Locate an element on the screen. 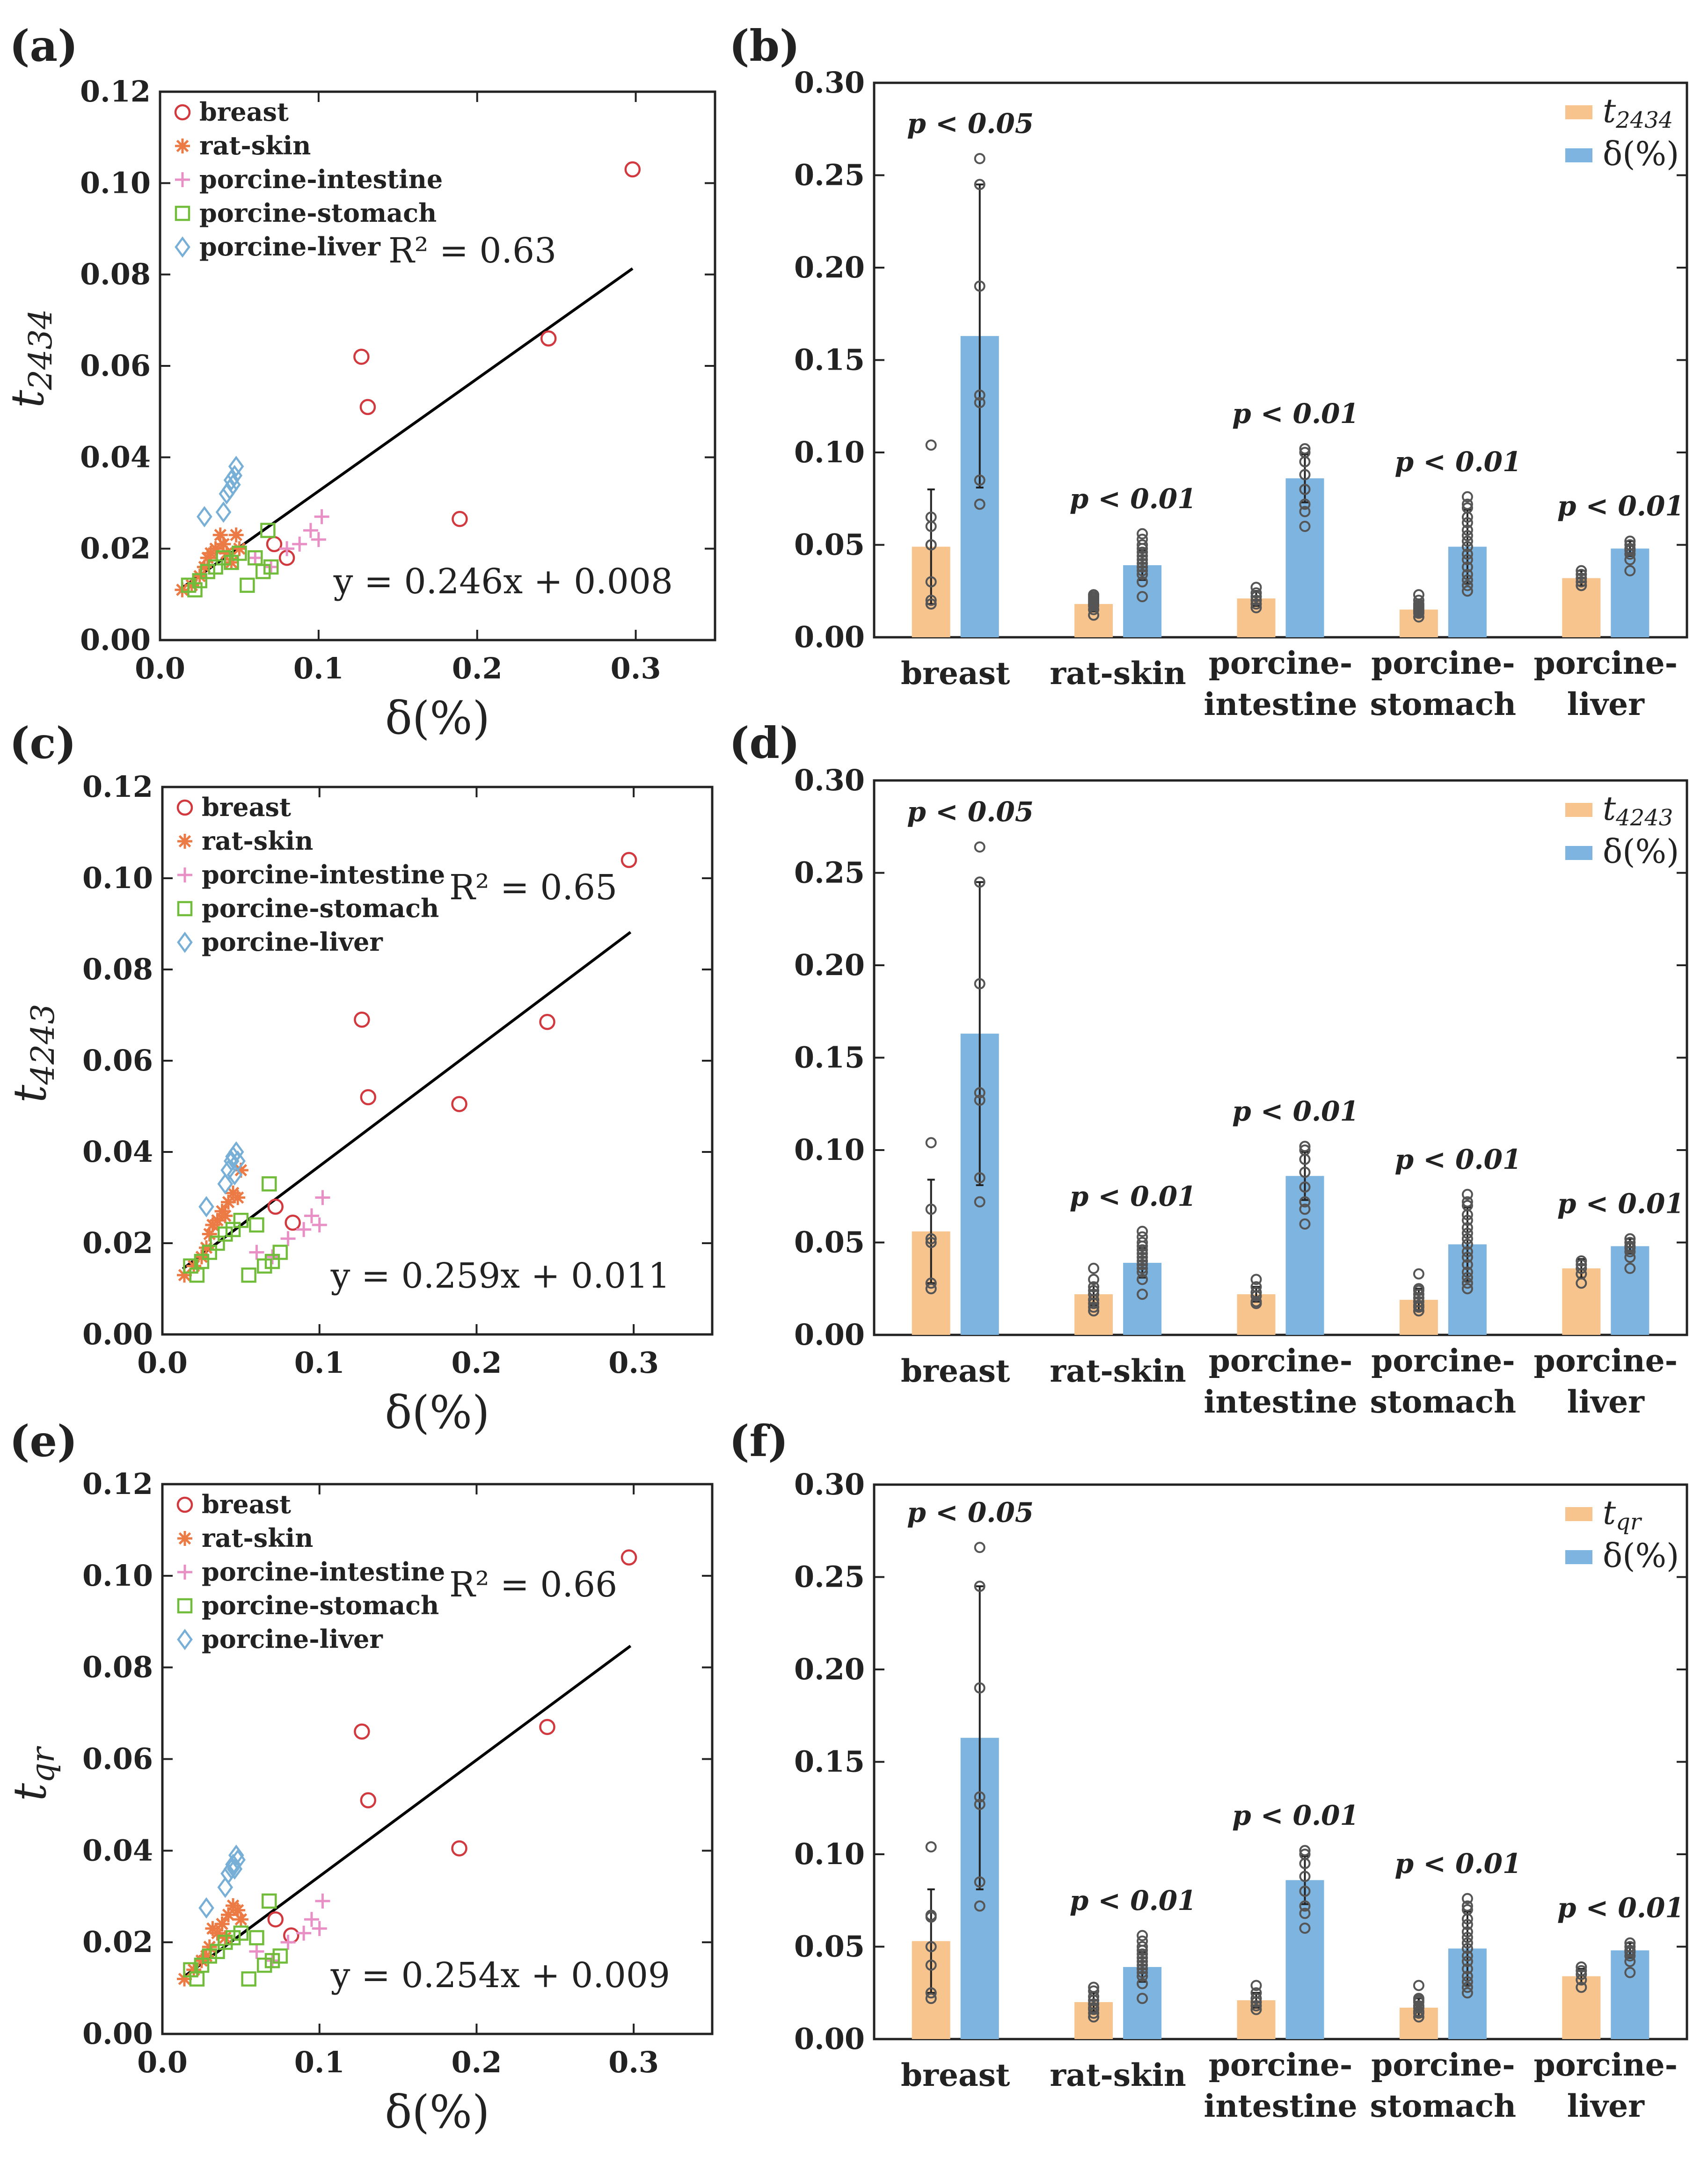  legend-item-porcine-intestine: porcine-intestine is located at coordinates (323, 1572).